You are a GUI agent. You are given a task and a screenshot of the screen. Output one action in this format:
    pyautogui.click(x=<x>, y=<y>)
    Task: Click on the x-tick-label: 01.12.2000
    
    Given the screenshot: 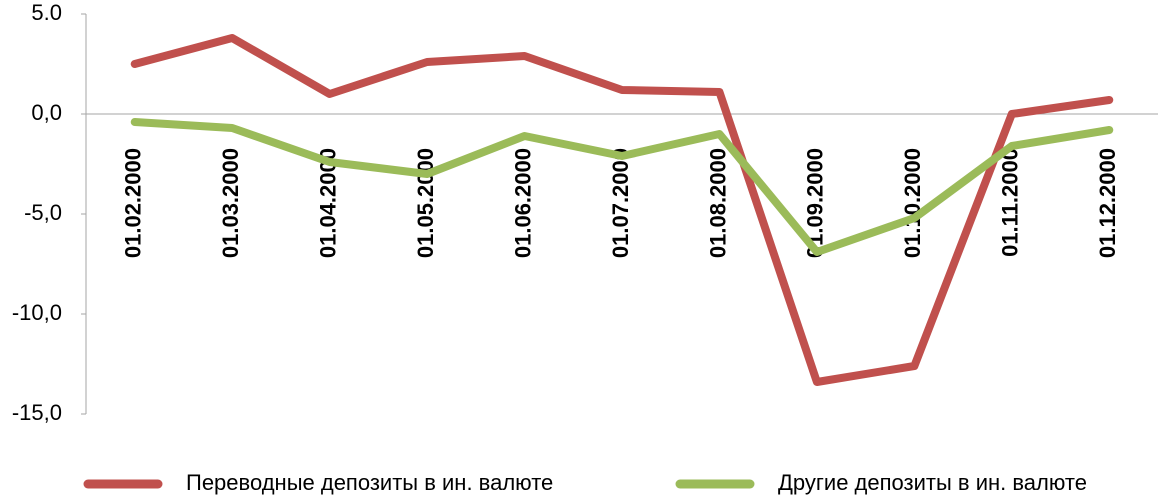 What is the action you would take?
    pyautogui.click(x=1107, y=203)
    